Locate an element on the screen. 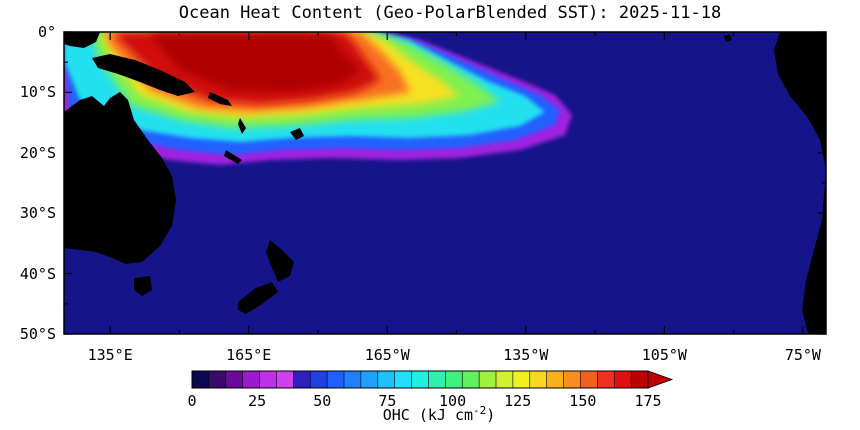 This screenshot has width=860, height=430. lat-label: 10°S is located at coordinates (37, 92).